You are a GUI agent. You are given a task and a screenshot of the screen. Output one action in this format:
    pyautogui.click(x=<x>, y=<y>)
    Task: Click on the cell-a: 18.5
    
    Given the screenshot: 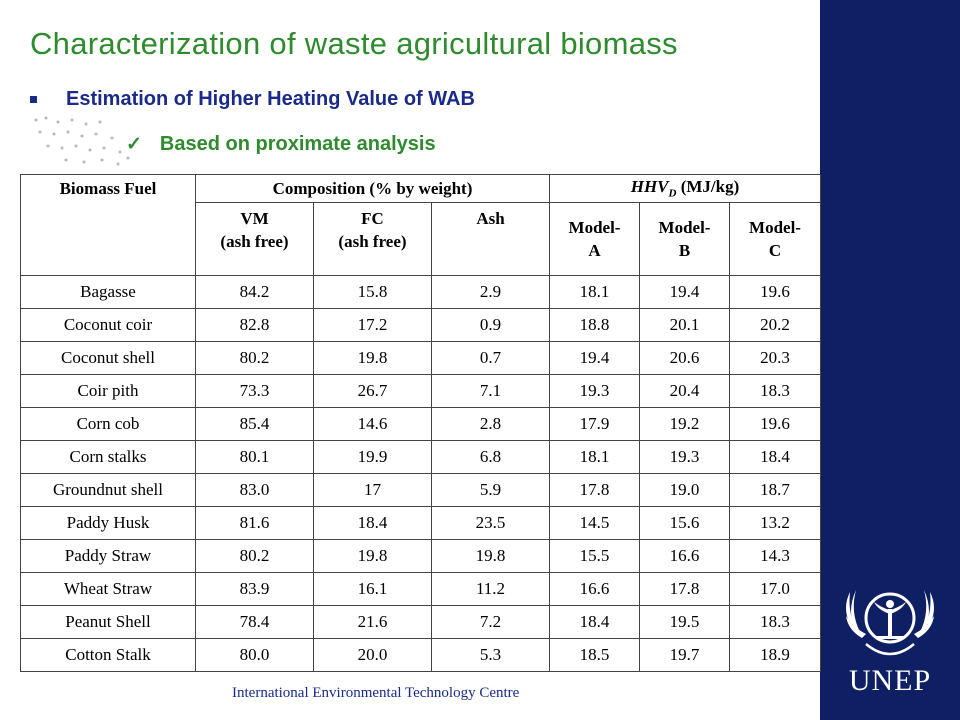 What is the action you would take?
    pyautogui.click(x=594, y=655)
    